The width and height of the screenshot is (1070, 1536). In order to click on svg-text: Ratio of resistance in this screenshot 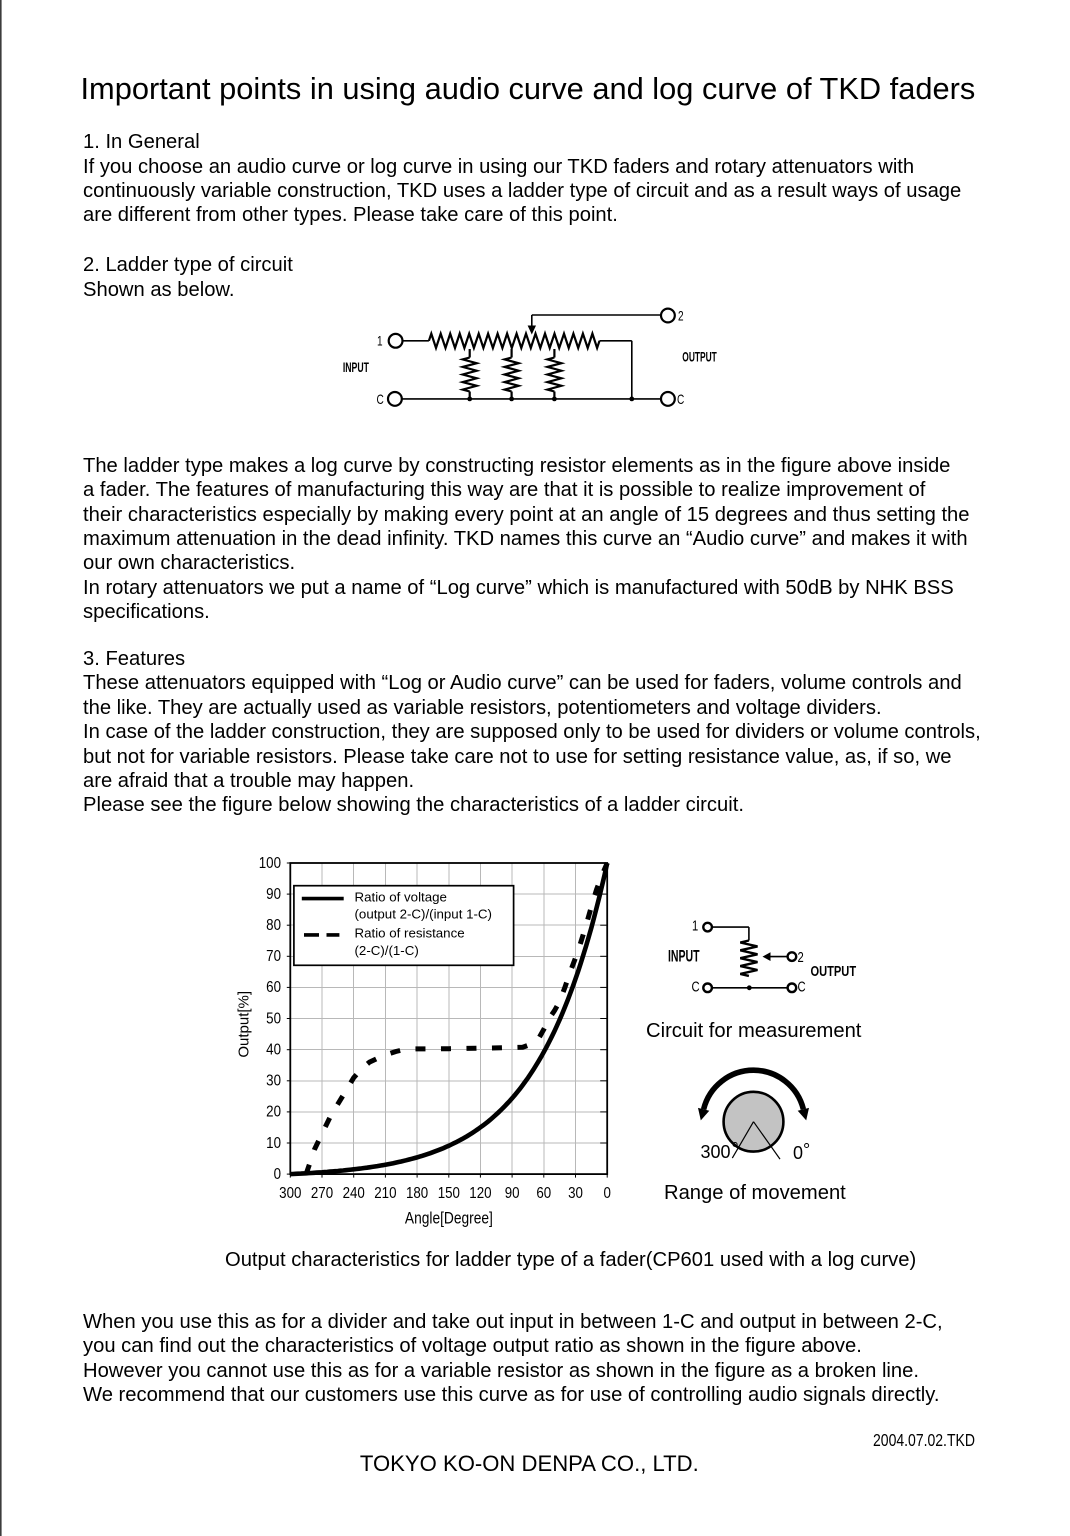, I will do `click(410, 932)`.